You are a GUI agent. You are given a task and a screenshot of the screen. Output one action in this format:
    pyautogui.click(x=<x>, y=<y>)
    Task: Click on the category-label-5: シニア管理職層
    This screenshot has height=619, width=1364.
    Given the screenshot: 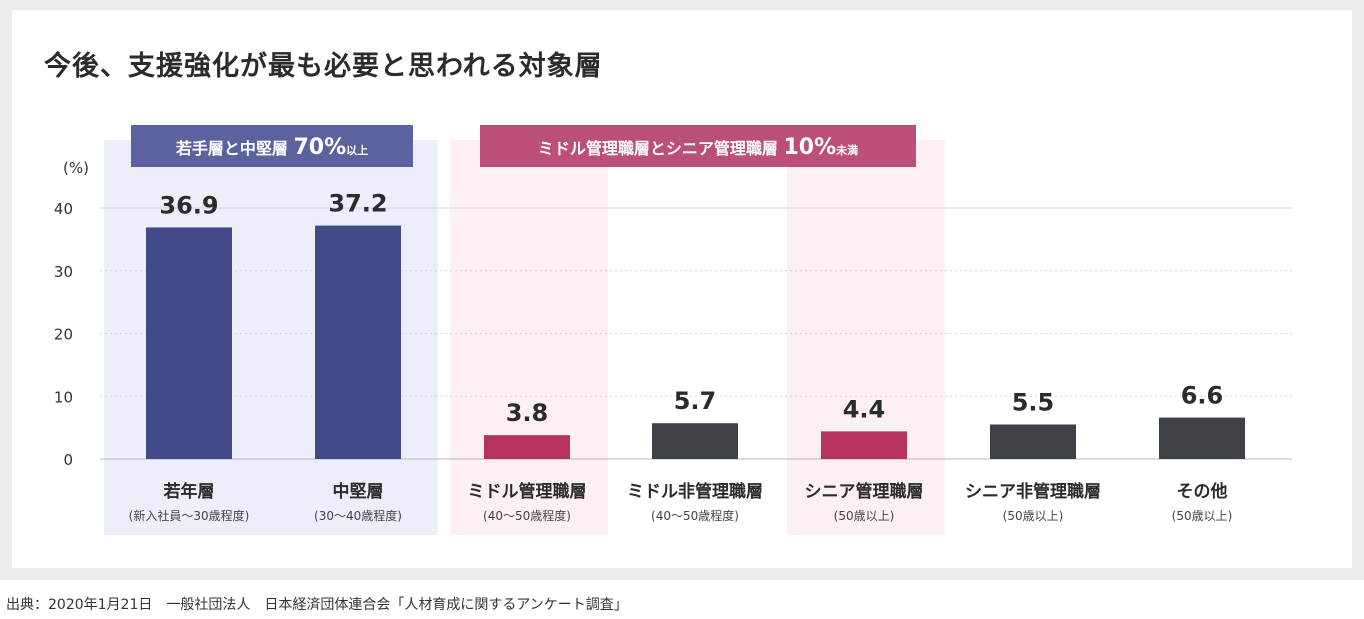 What is the action you would take?
    pyautogui.click(x=864, y=491)
    